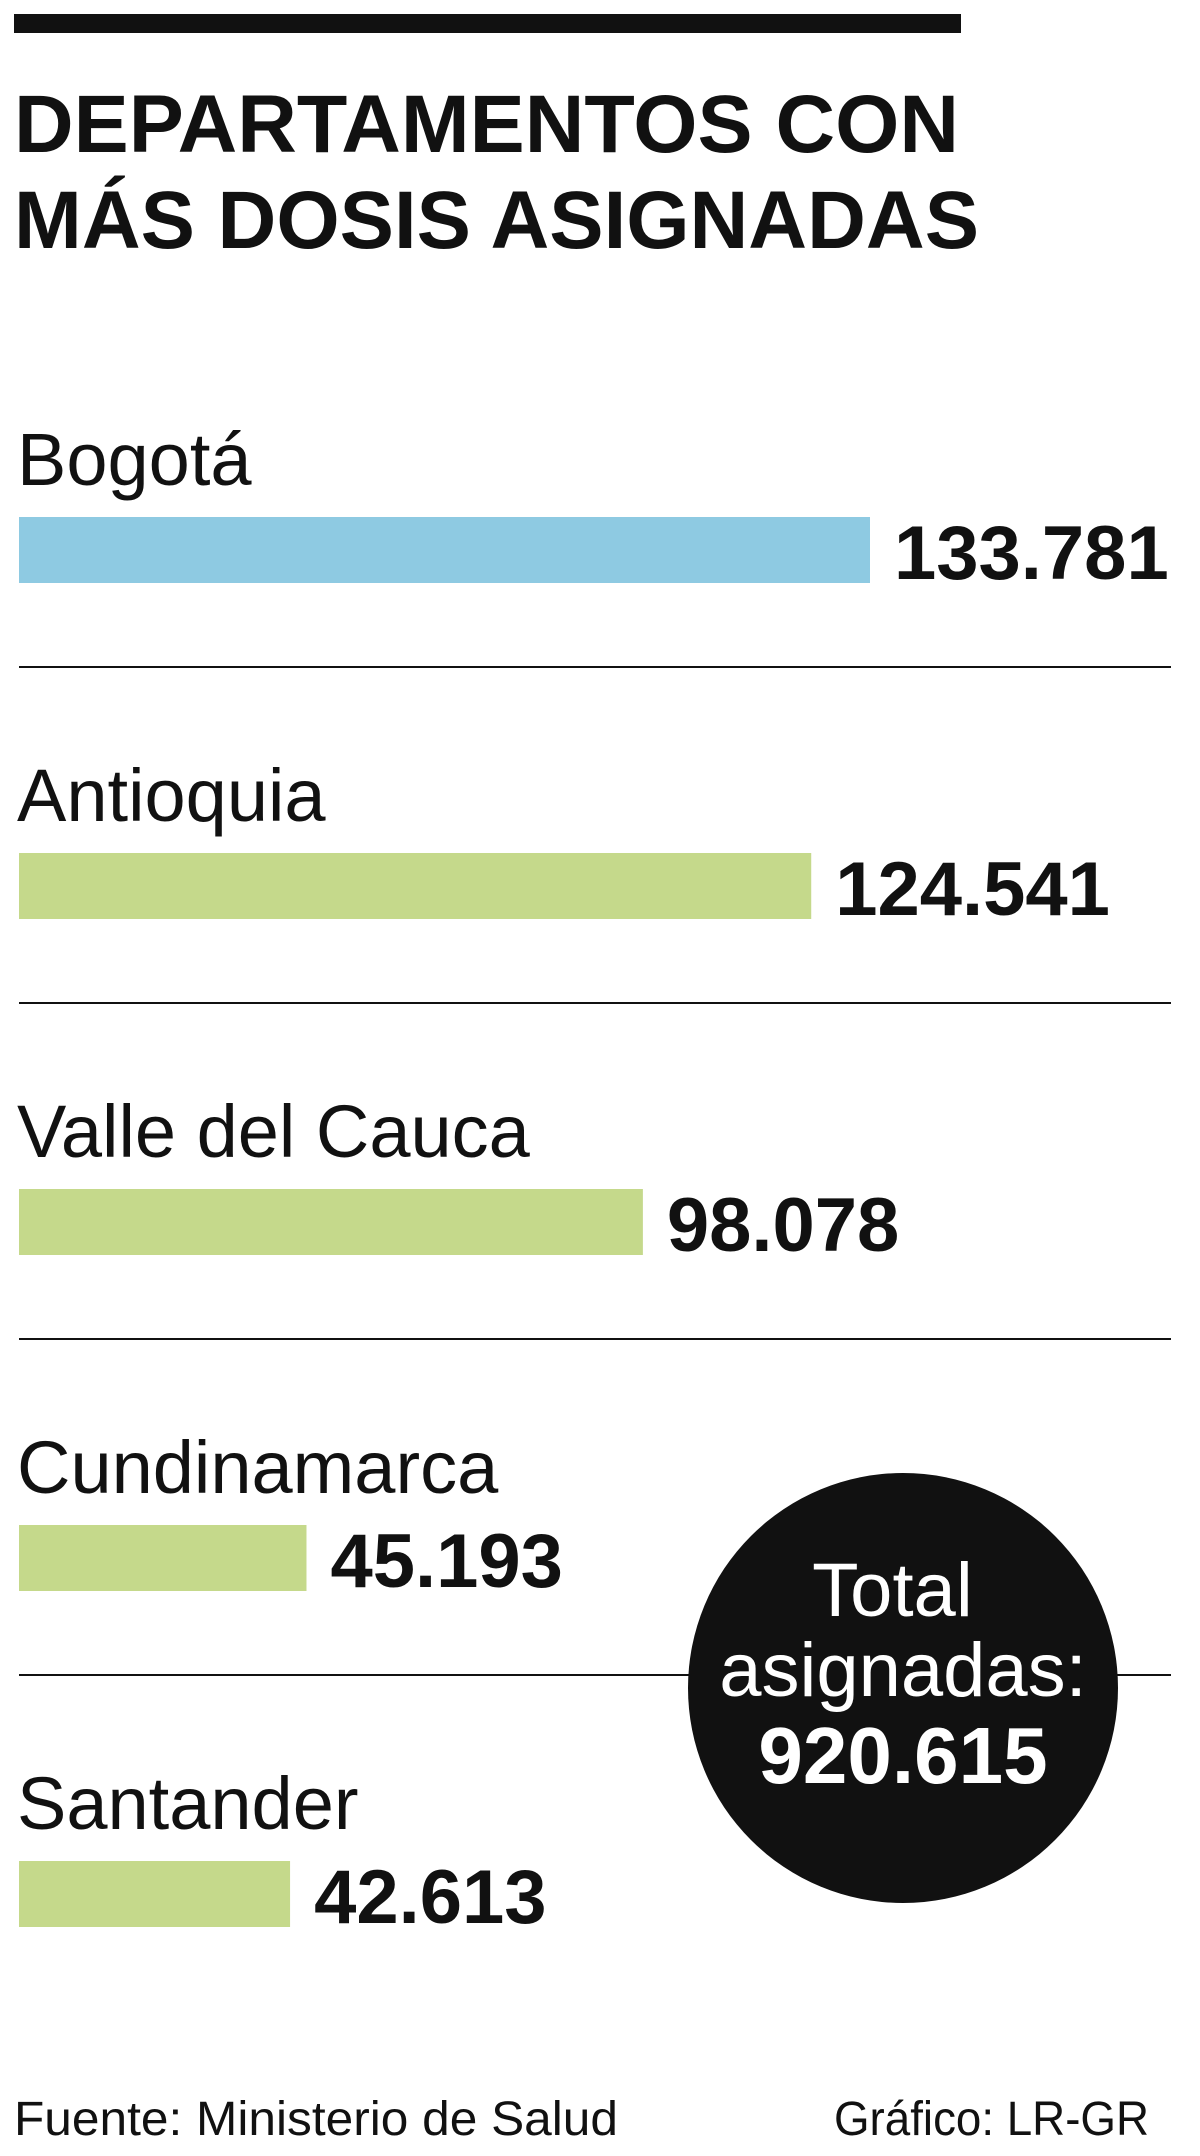 The image size is (1200, 2156). Describe the element at coordinates (430, 1897) in the screenshot. I see `value-label: 42.613` at that location.